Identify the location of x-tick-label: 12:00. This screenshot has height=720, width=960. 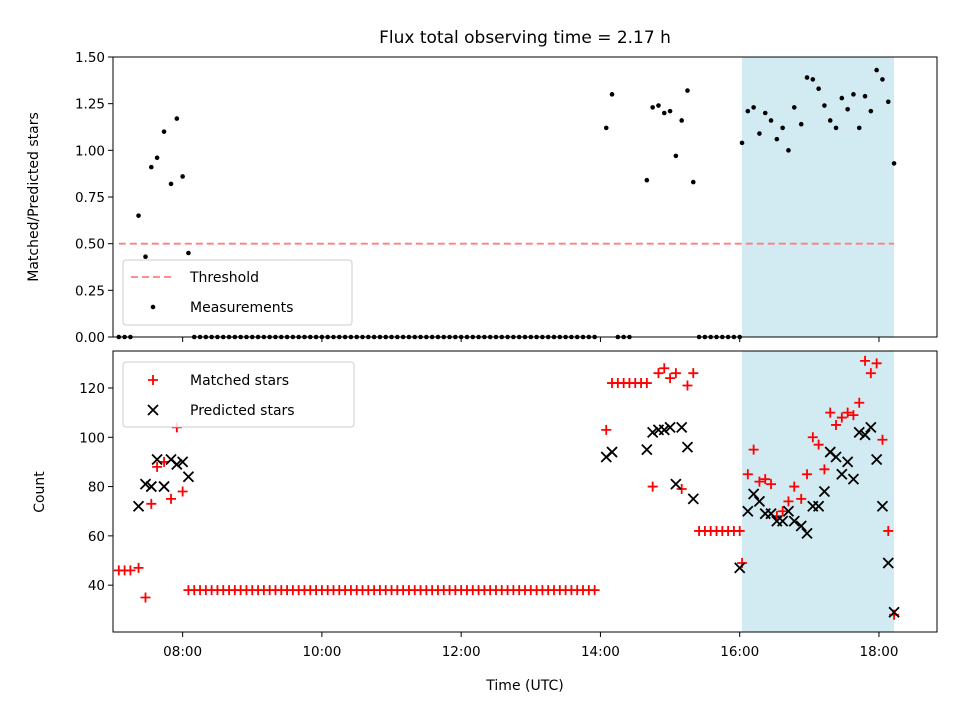
(461, 652).